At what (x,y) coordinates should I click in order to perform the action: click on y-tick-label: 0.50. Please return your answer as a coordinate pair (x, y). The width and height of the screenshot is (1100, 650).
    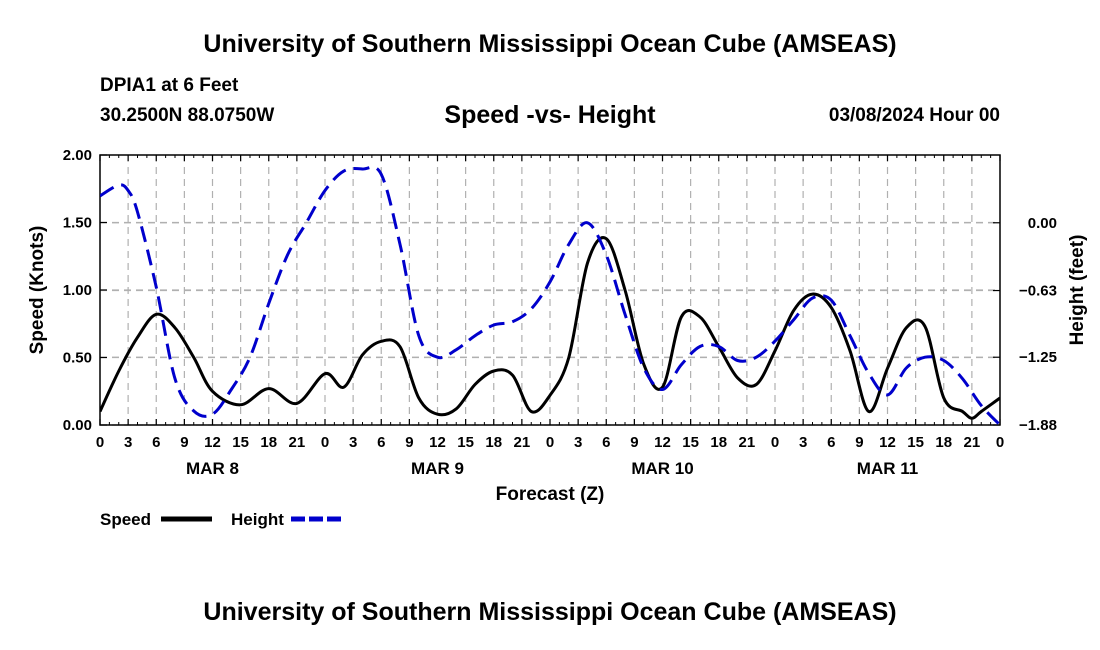
    Looking at the image, I should click on (77, 358).